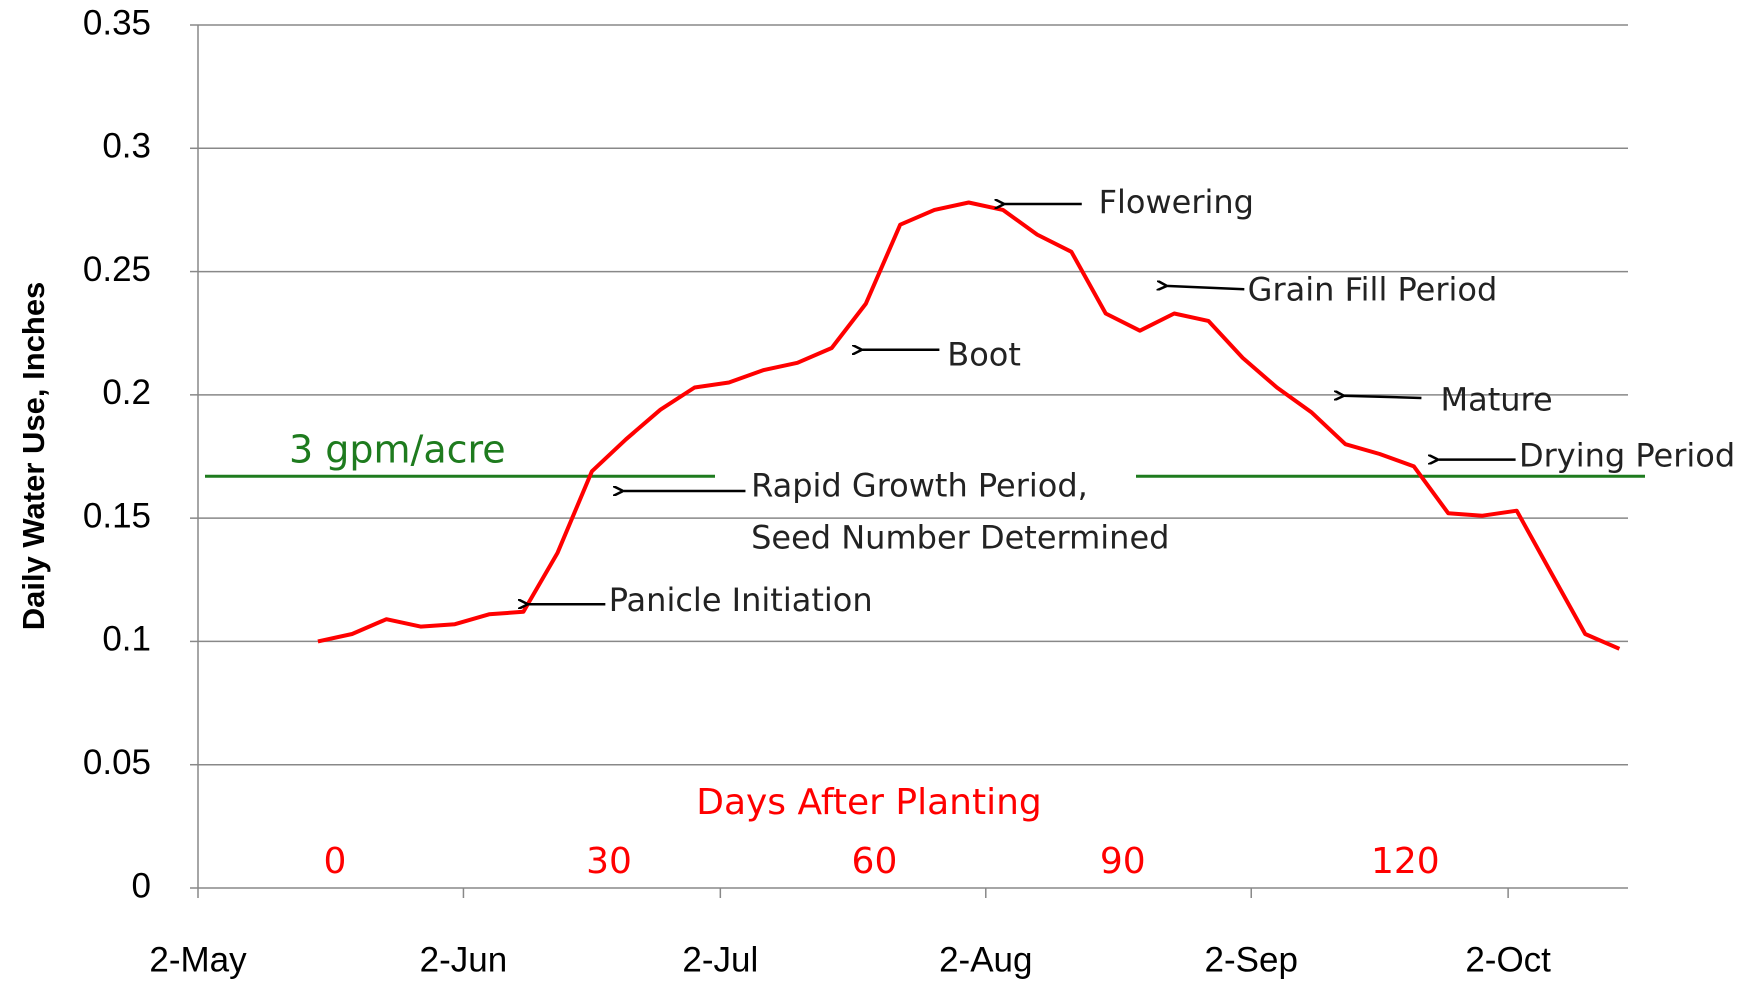  Describe the element at coordinates (875, 861) in the screenshot. I see `days-label: 60` at that location.